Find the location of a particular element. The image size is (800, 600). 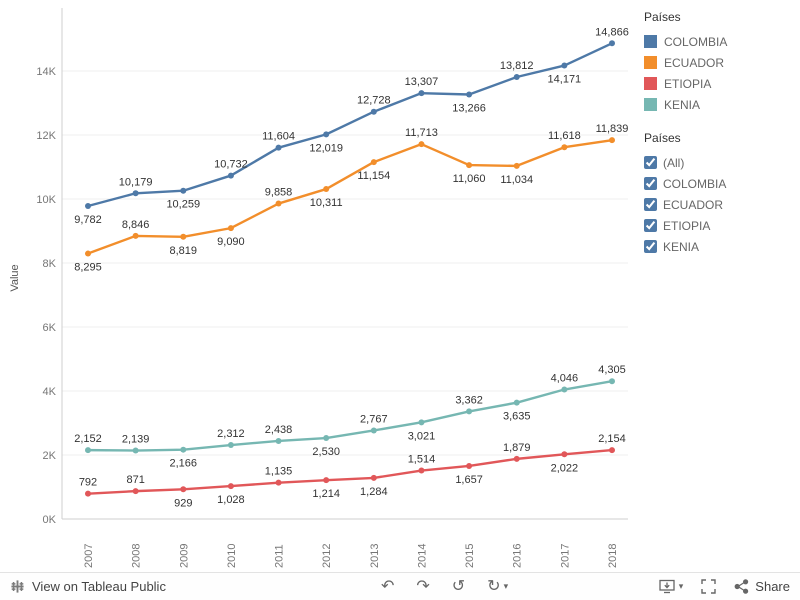

filter-option-label: ETIOPIA is located at coordinates (687, 225).